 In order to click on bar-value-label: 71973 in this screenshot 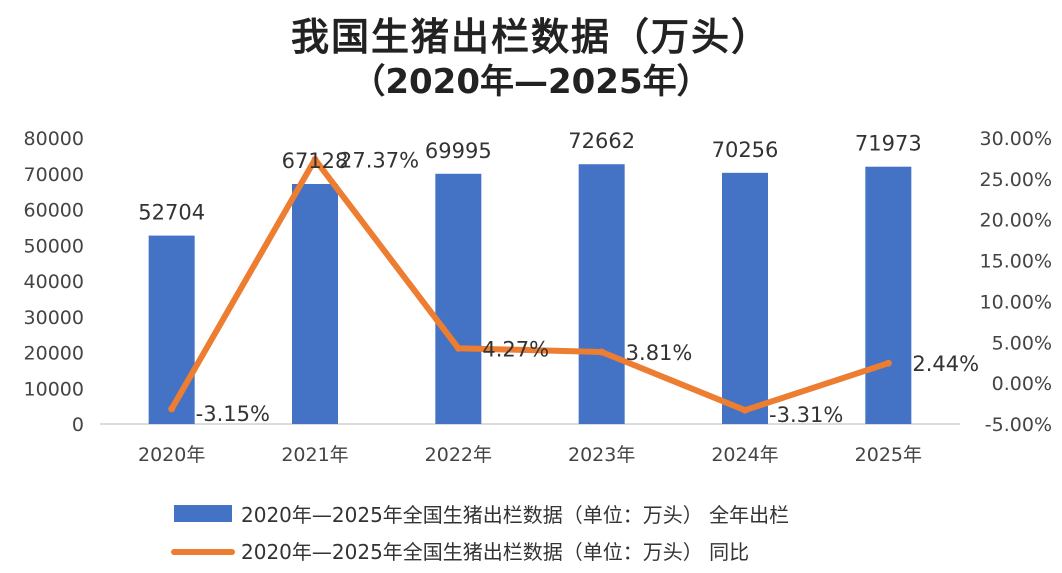, I will do `click(888, 144)`.